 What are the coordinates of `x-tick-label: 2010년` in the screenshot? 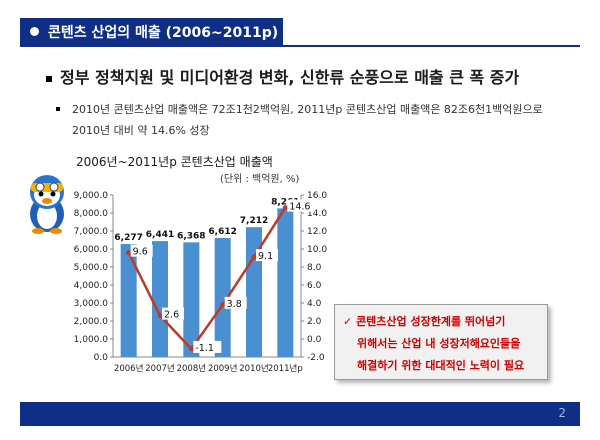 It's located at (253, 368).